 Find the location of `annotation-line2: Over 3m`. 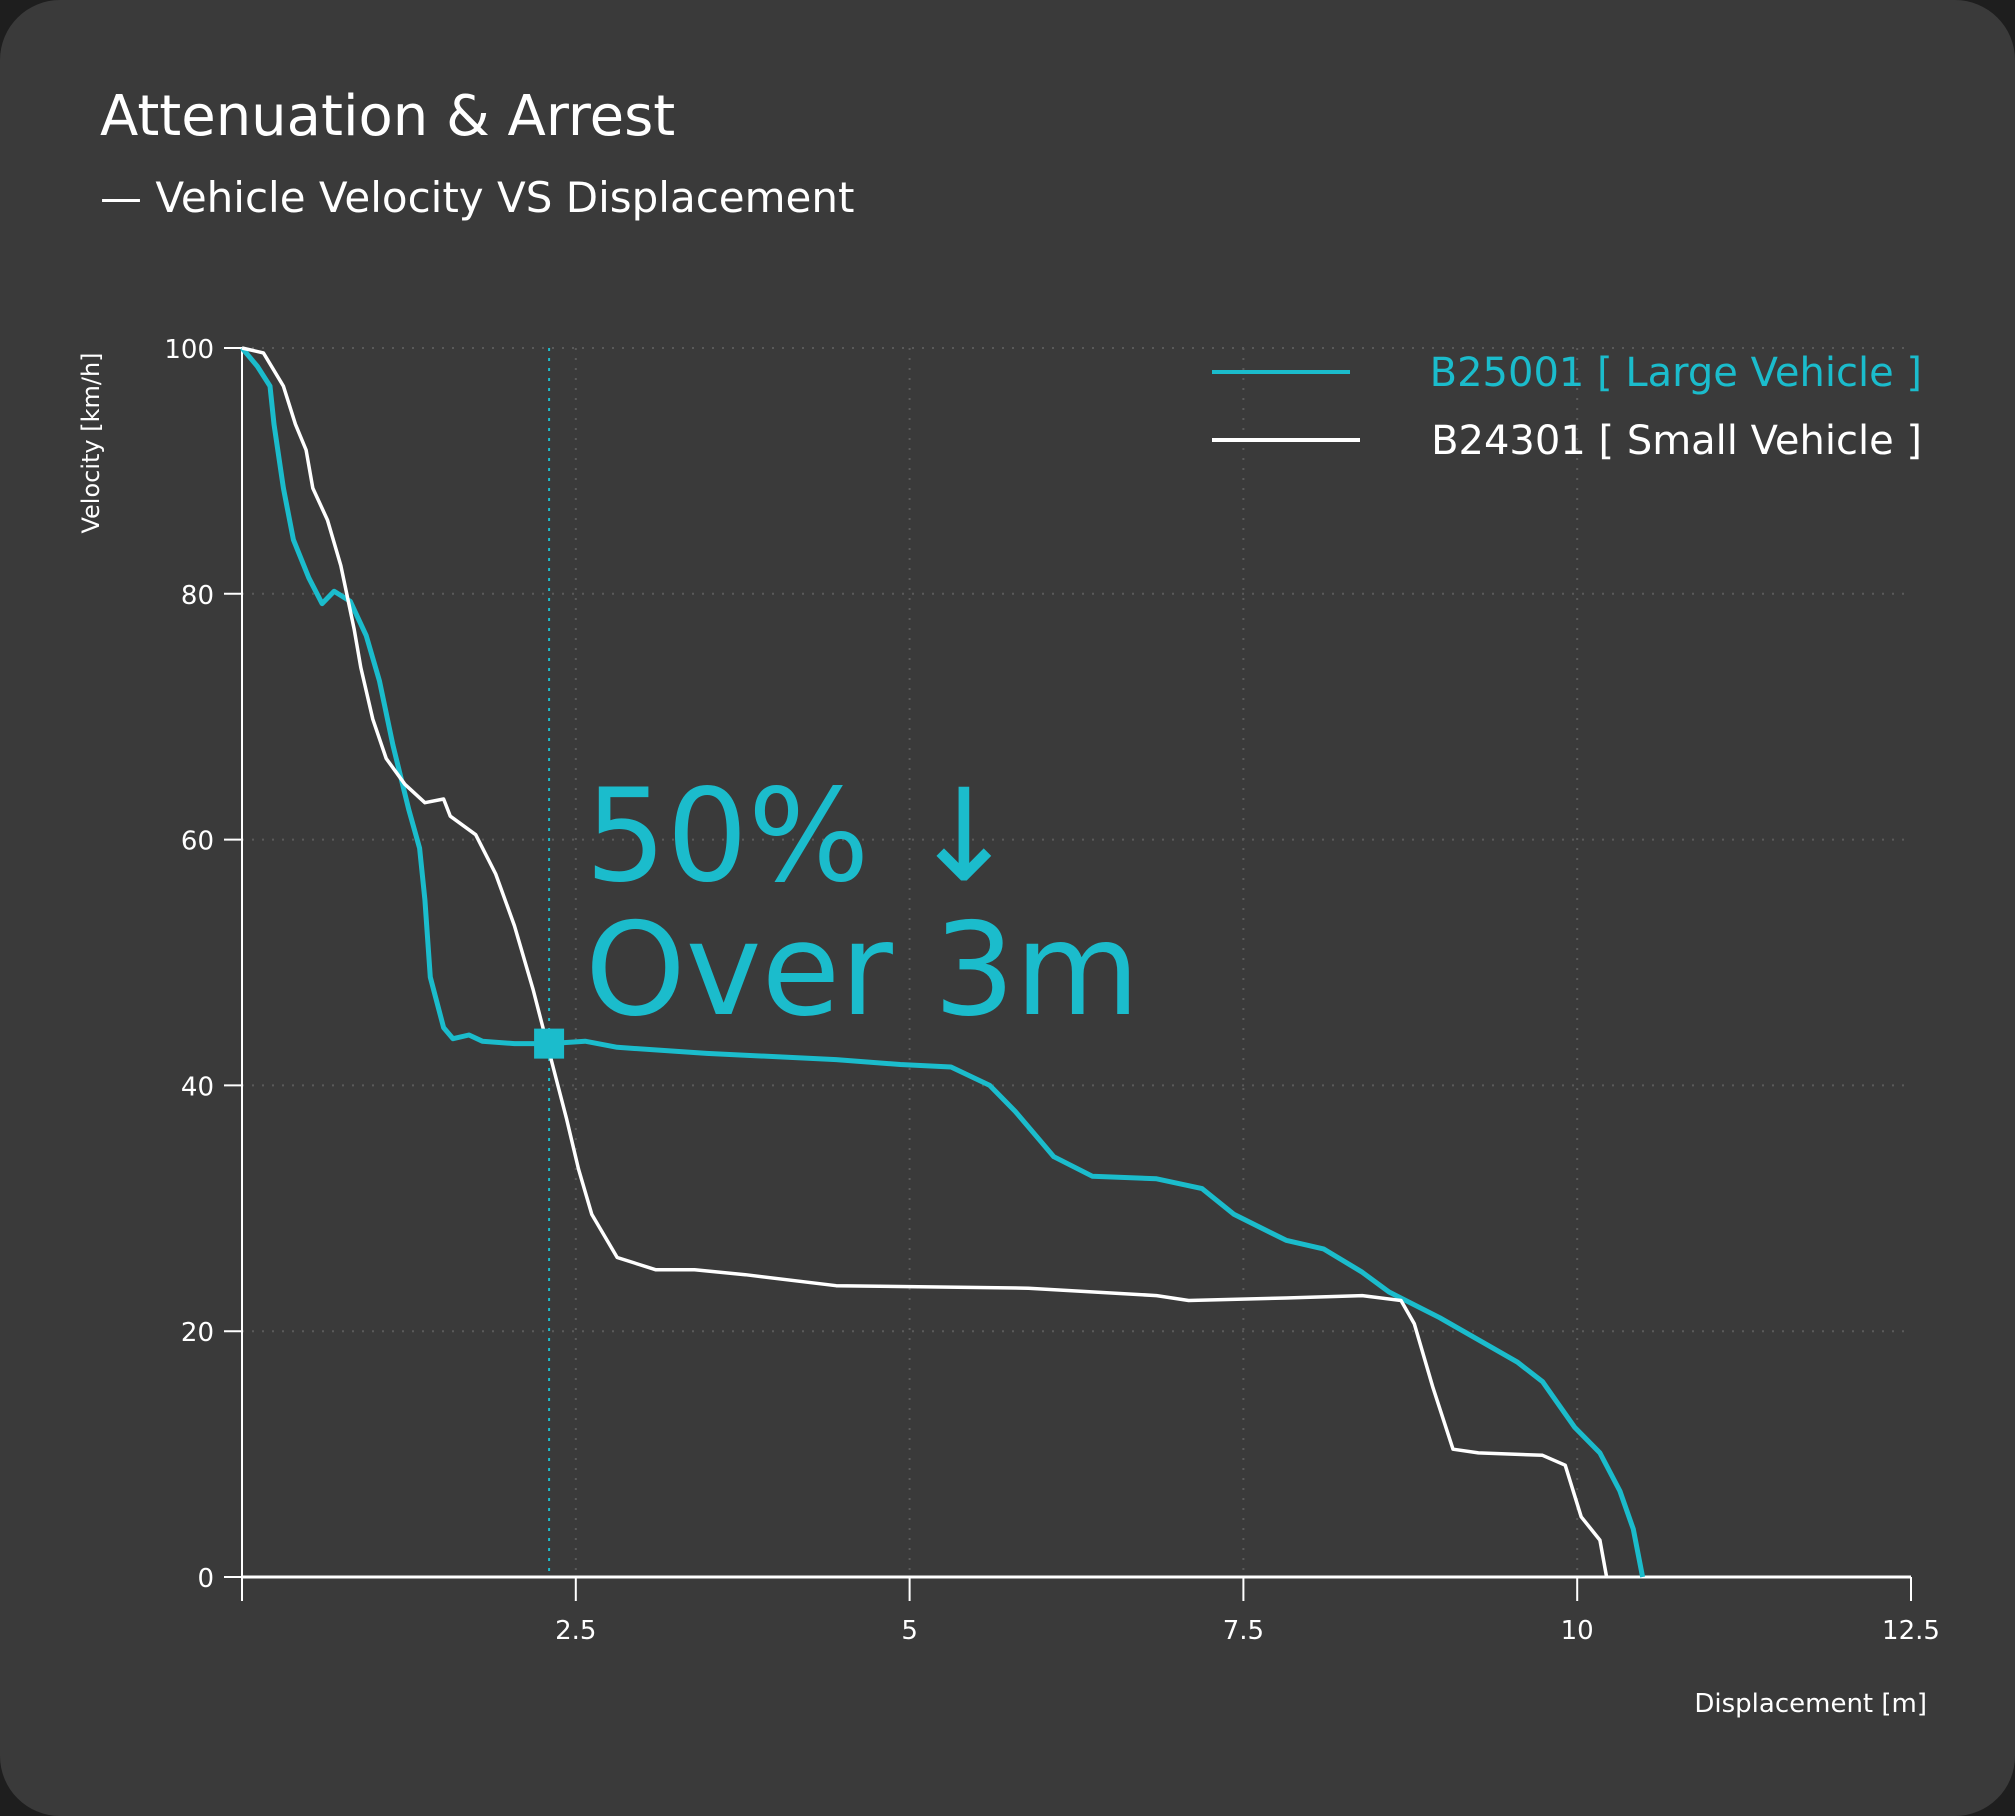

annotation-line2: Over 3m is located at coordinates (862, 970).